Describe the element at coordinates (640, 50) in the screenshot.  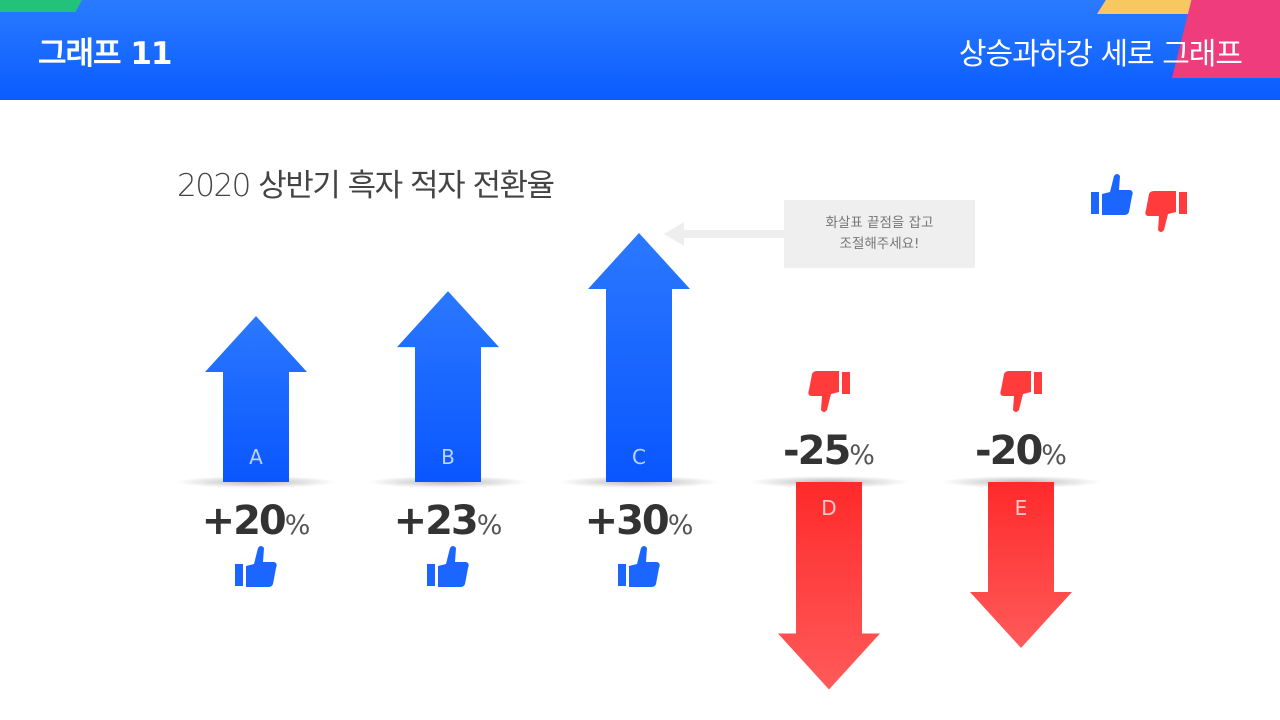
I see `header-bar: 그래프 11 상승과하강 세로 그래프` at that location.